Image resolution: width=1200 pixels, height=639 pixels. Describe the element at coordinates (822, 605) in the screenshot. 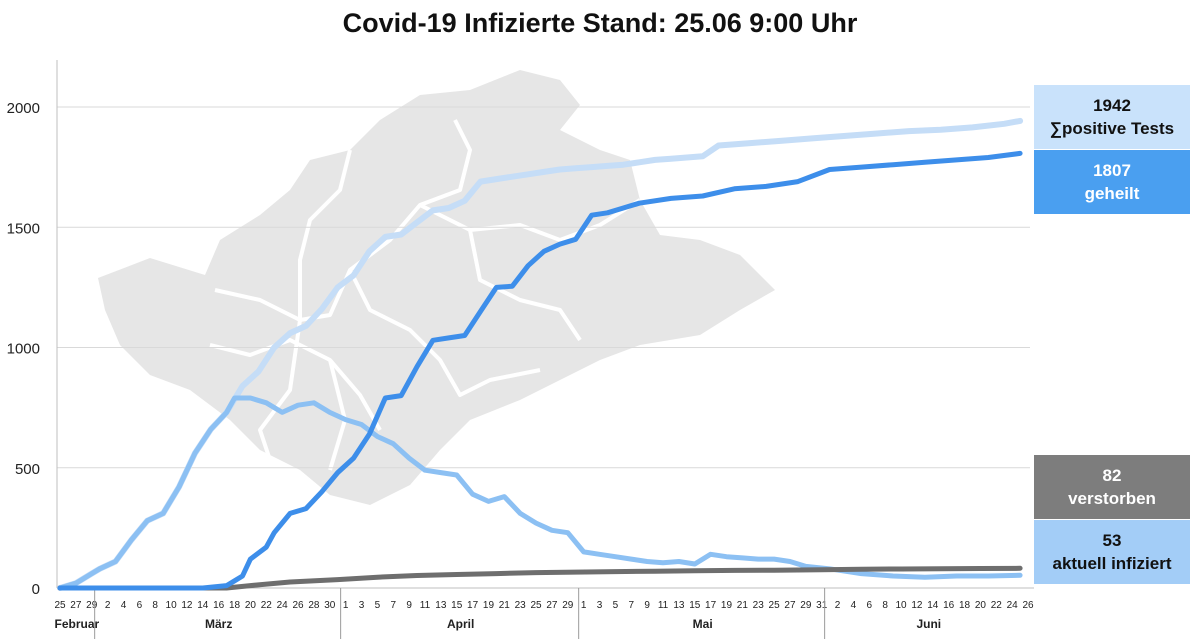

I see `x-tick-label: 31` at that location.